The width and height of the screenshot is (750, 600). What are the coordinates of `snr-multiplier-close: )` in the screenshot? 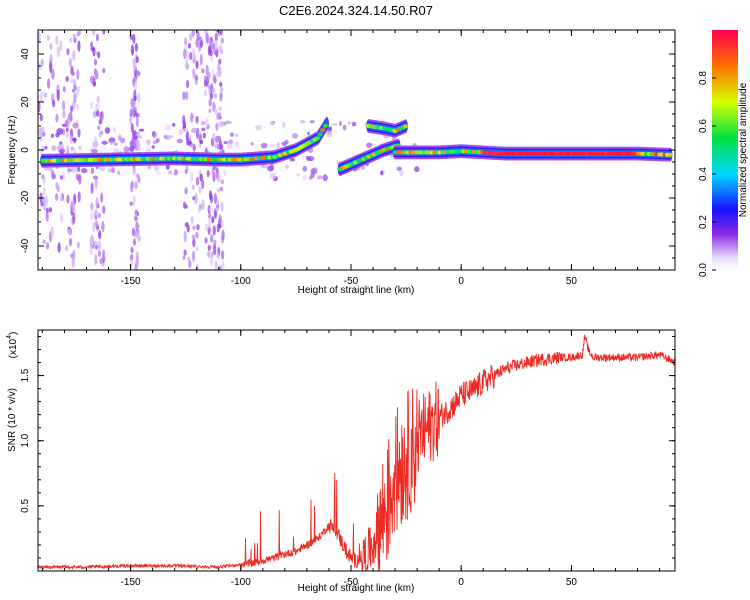 It's located at (13, 333).